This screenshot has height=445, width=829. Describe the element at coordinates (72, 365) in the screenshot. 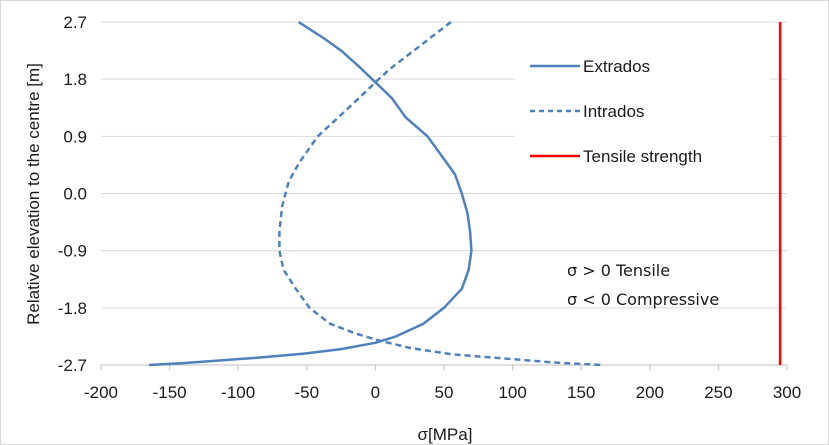

I see `y-tick-label: -2.7` at that location.